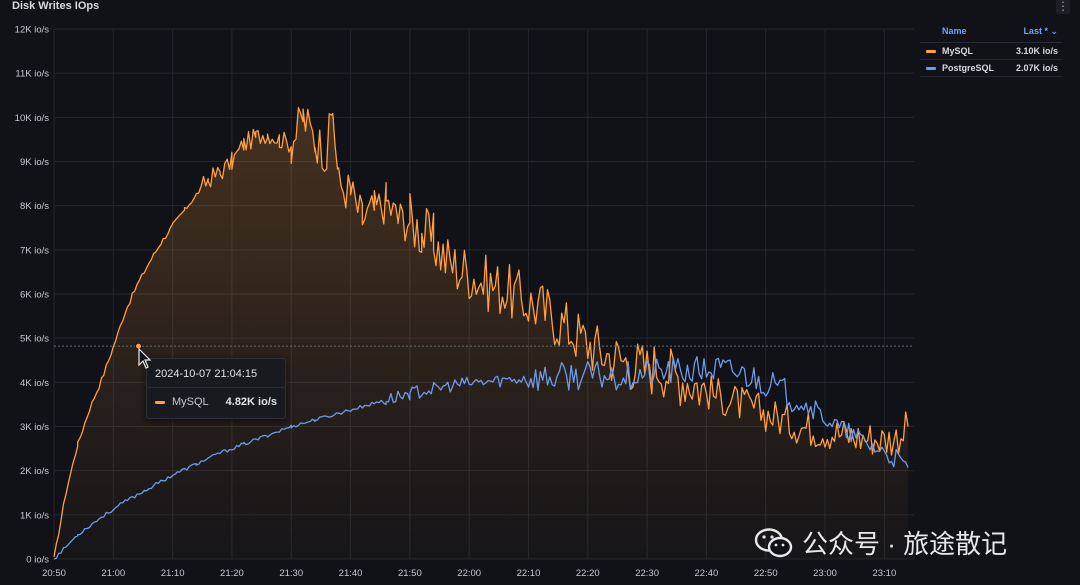 The height and width of the screenshot is (585, 1080). Describe the element at coordinates (529, 573) in the screenshot. I see `x-tick-label: 22:10` at that location.